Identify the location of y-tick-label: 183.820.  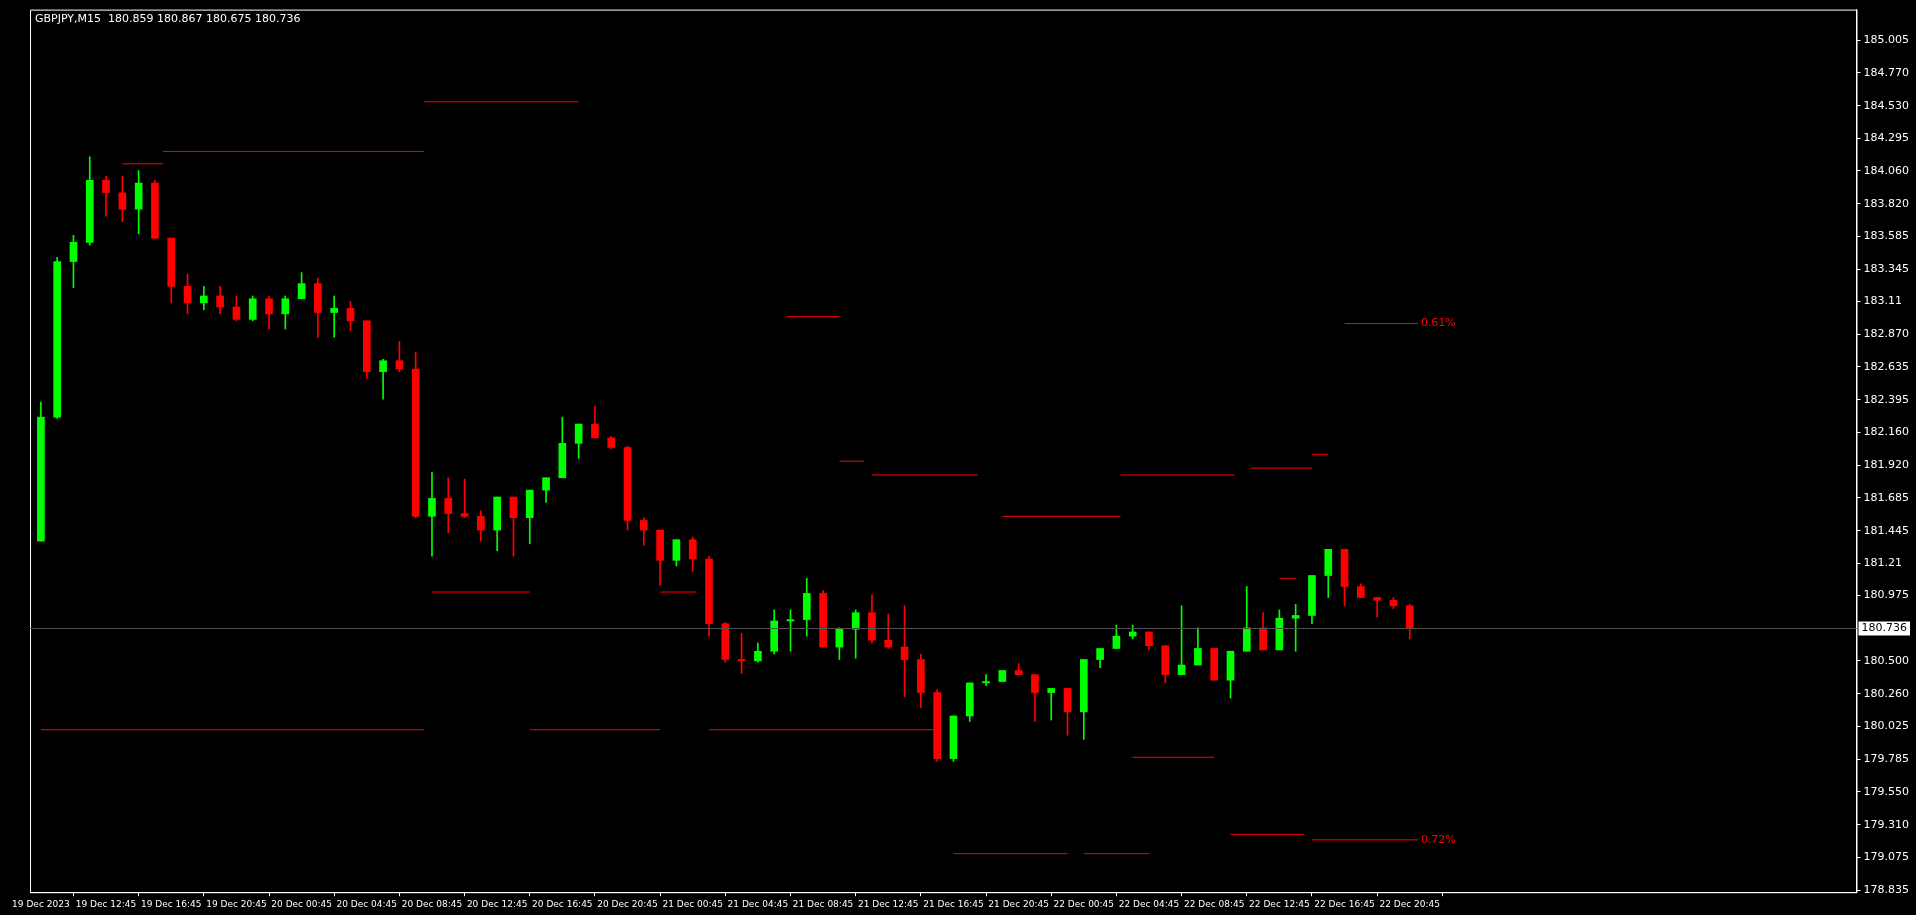
(1886, 203).